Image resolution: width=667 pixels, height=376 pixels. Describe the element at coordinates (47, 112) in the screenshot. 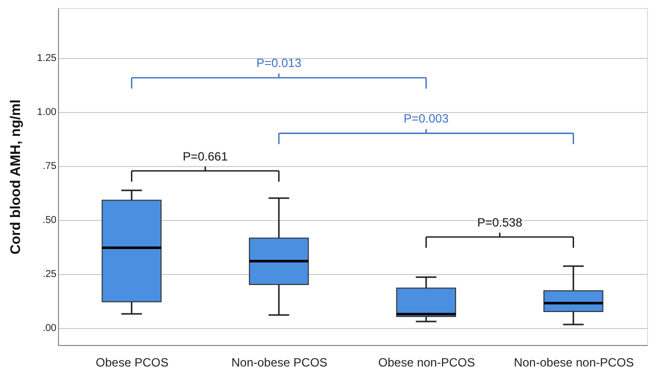

I see `y-tick-label: 1.00` at that location.